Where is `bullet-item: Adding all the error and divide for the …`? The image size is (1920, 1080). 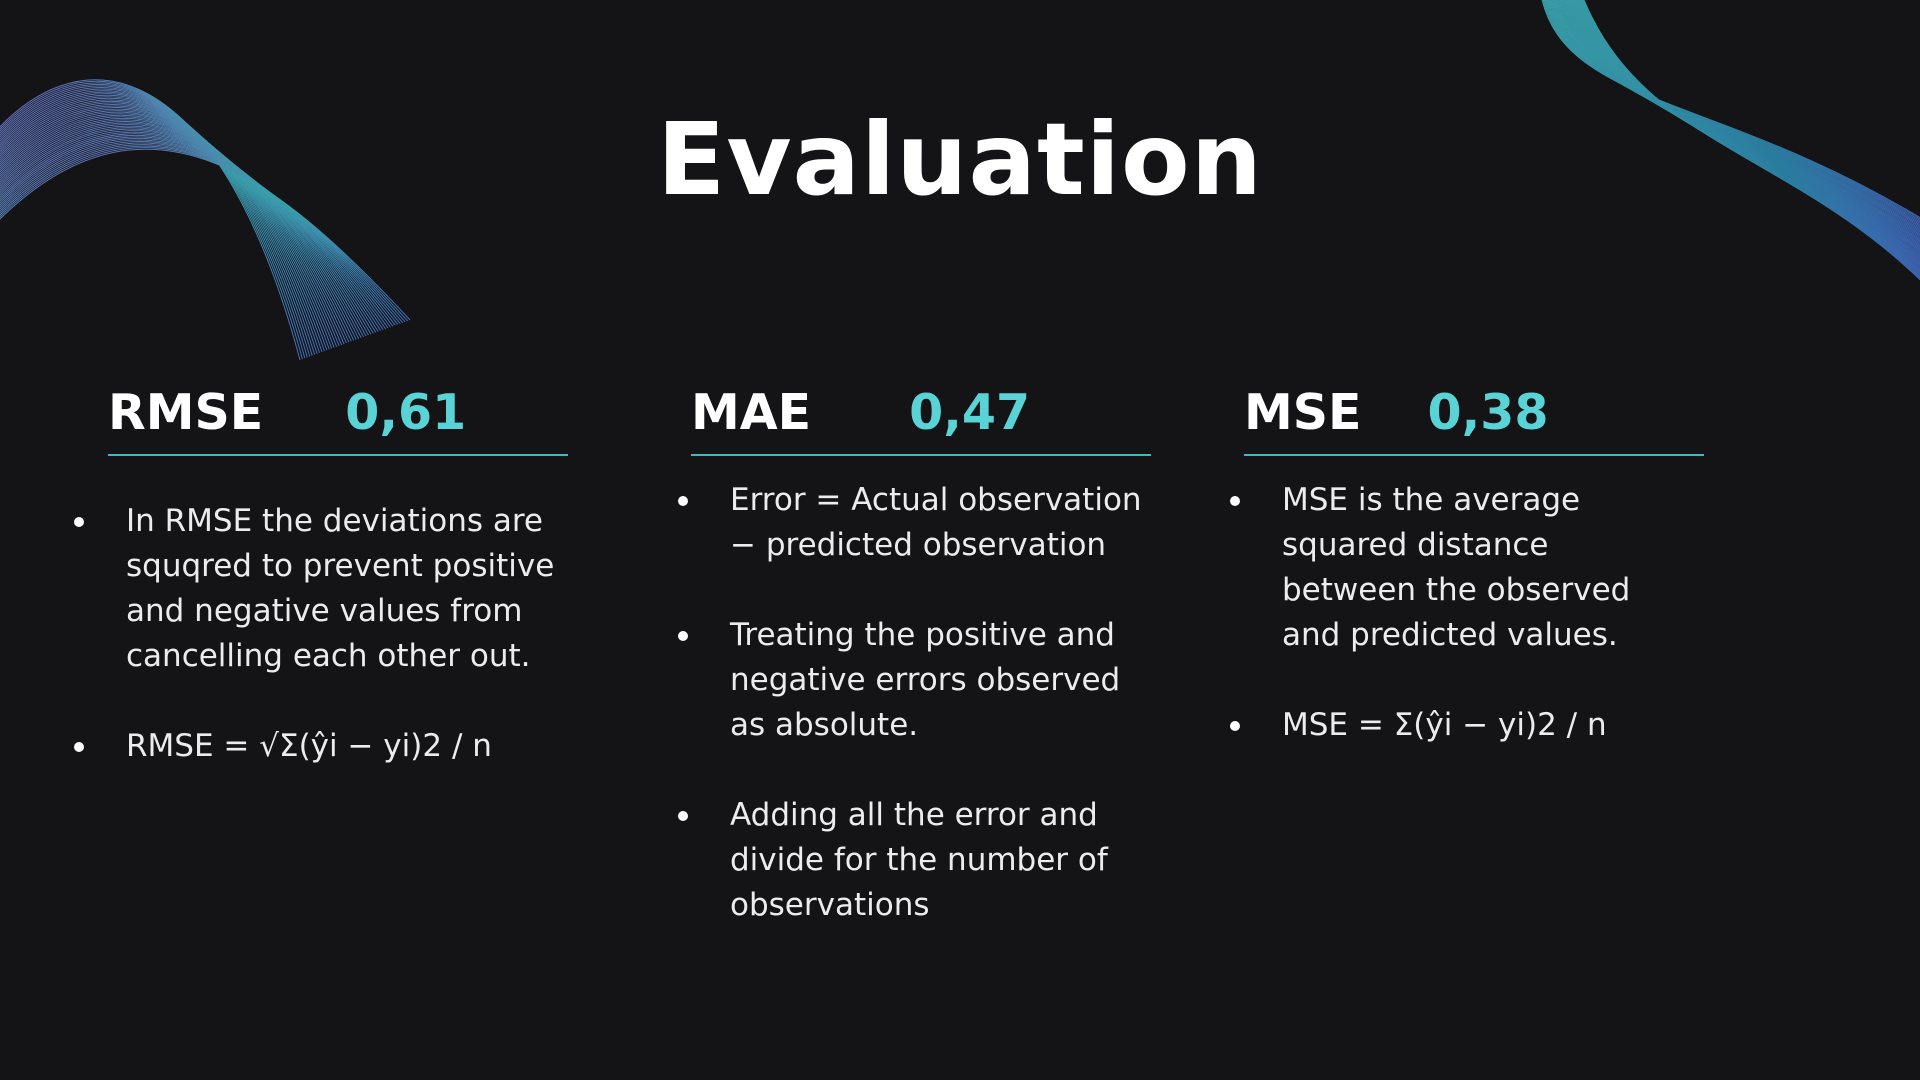
bullet-item: Adding all the error and divide for the … is located at coordinates (914, 860).